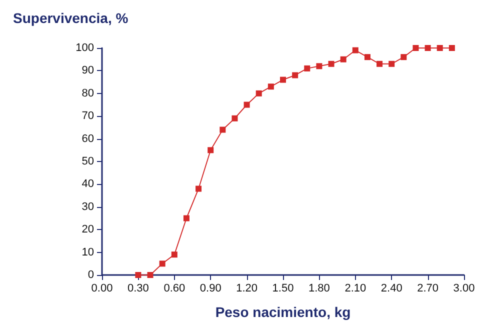  What do you see at coordinates (283, 312) in the screenshot?
I see `x-axis-title: Peso nacimiento, kg` at bounding box center [283, 312].